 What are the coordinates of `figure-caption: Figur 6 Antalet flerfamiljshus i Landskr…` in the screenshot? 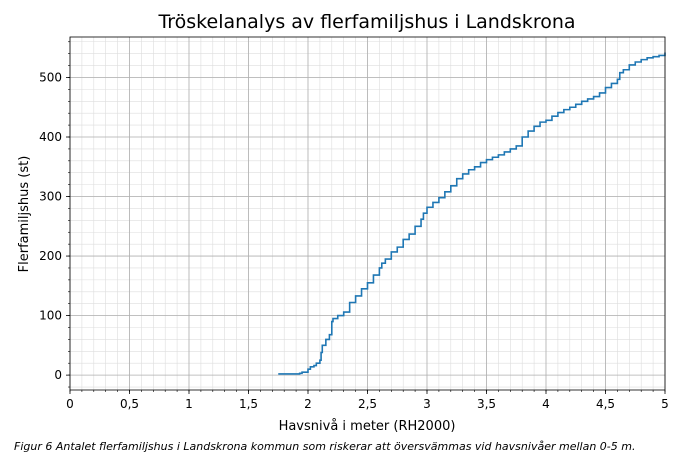 It's located at (325, 446).